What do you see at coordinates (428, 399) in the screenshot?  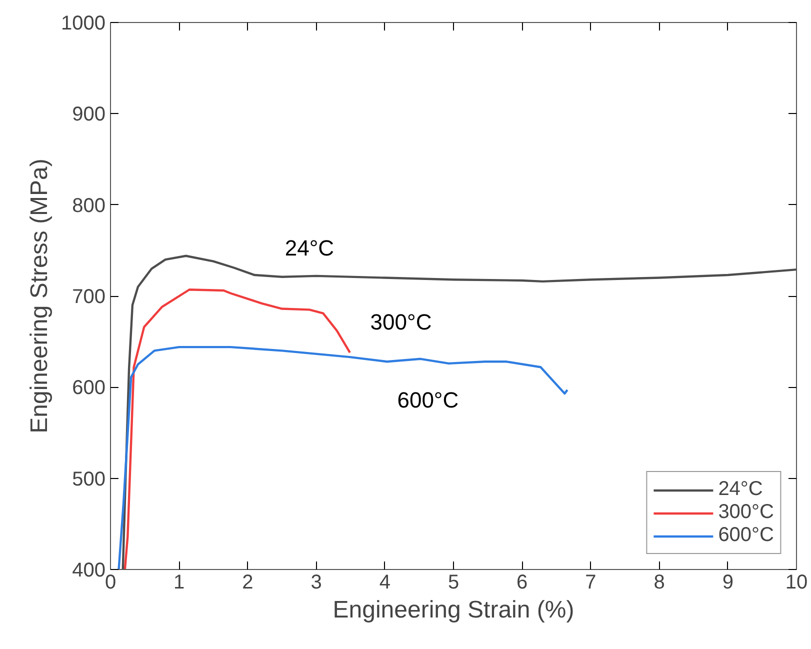 I see `annotation: 600°C` at bounding box center [428, 399].